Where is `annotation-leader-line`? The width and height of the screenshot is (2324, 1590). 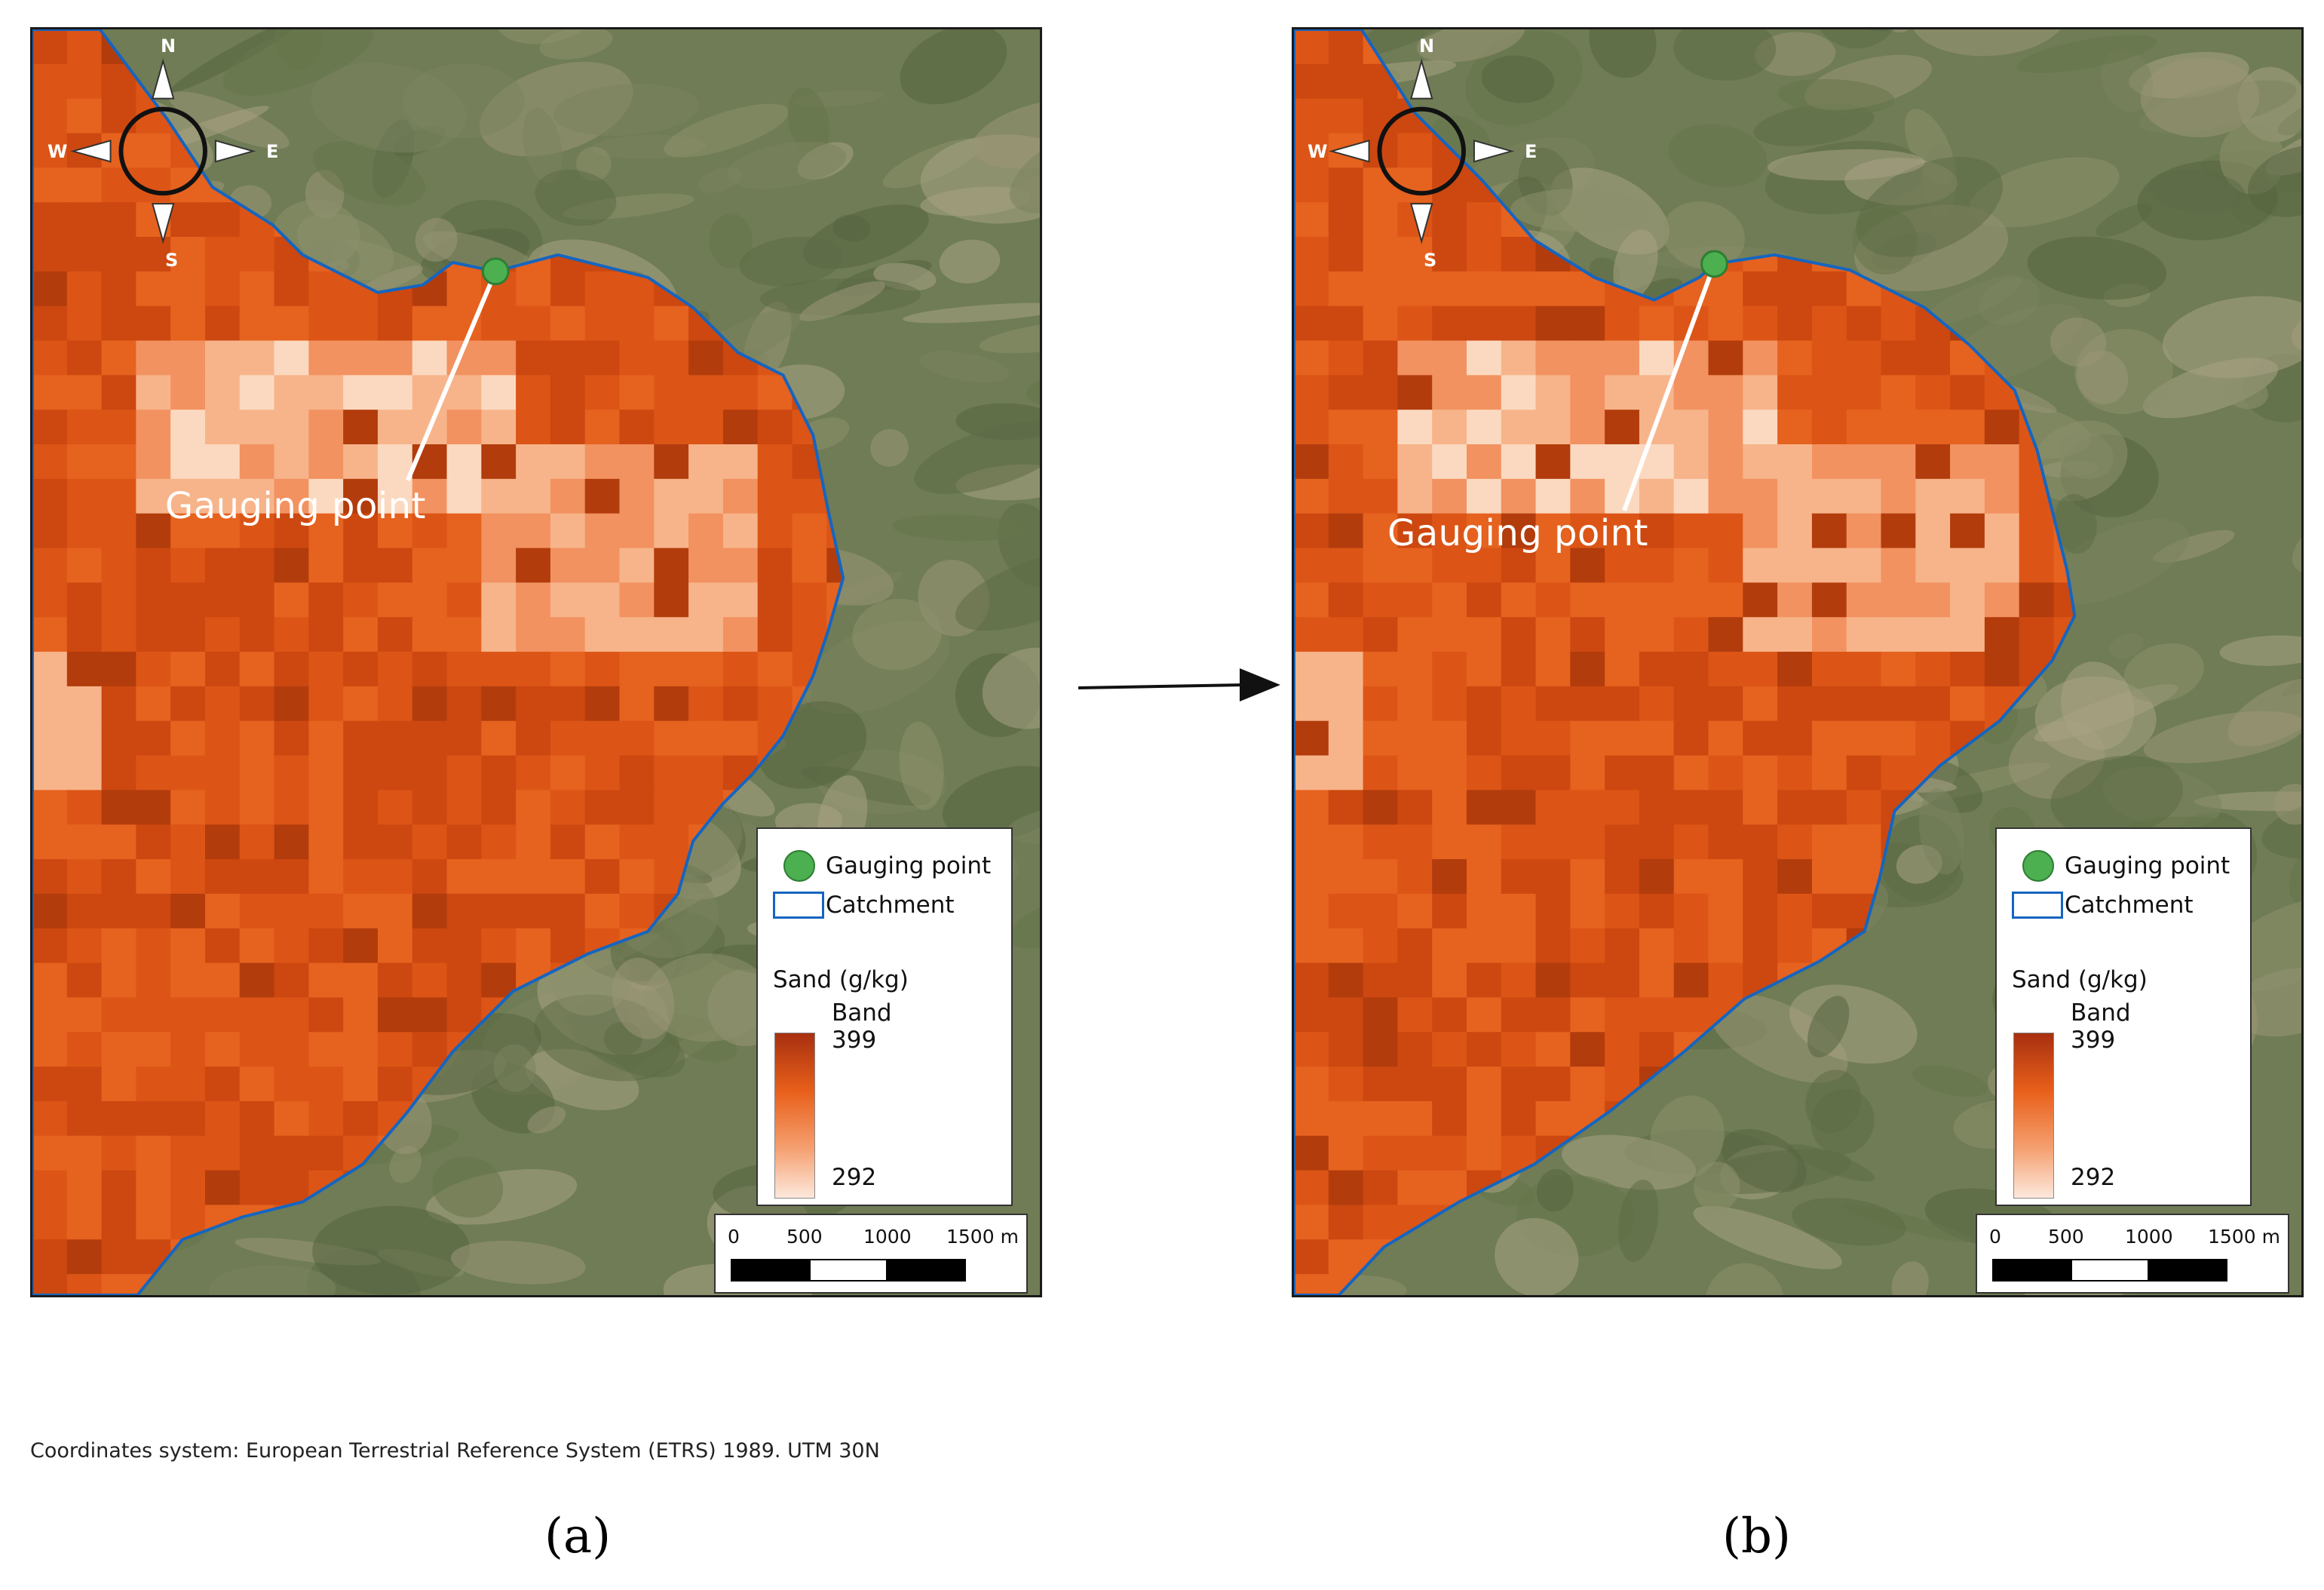 annotation-leader-line is located at coordinates (452, 376).